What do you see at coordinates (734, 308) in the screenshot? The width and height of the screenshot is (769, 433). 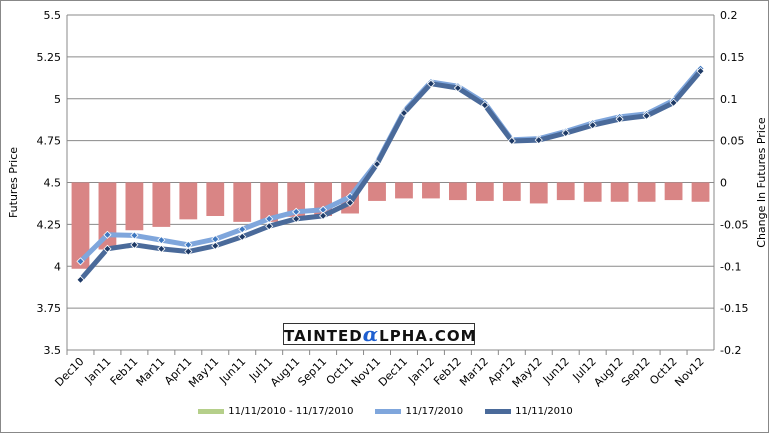 I see `y2-tick-label: -0.15` at bounding box center [734, 308].